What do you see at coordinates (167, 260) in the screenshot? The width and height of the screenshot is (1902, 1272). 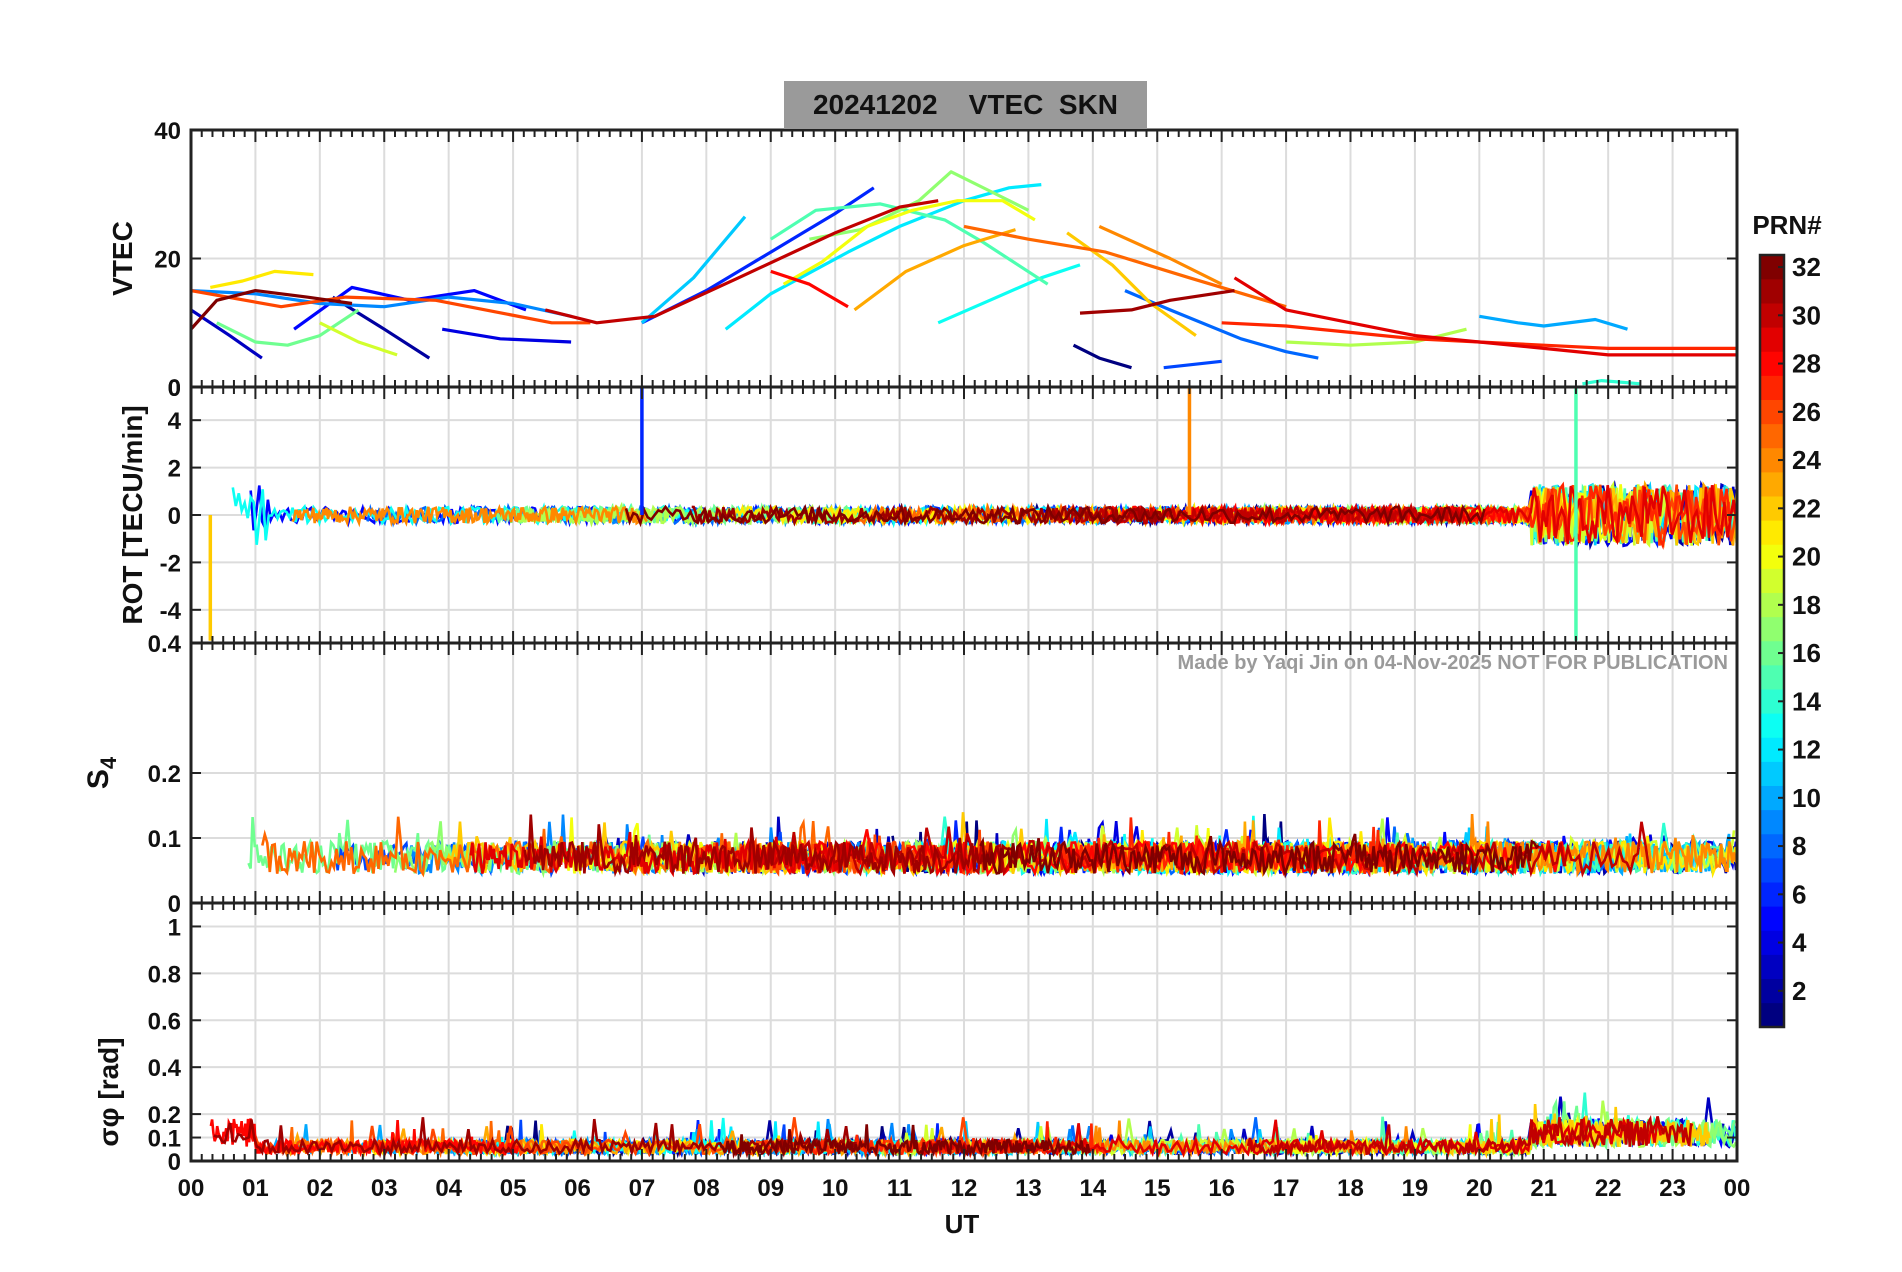 I see `y-tick-label: 20` at bounding box center [167, 260].